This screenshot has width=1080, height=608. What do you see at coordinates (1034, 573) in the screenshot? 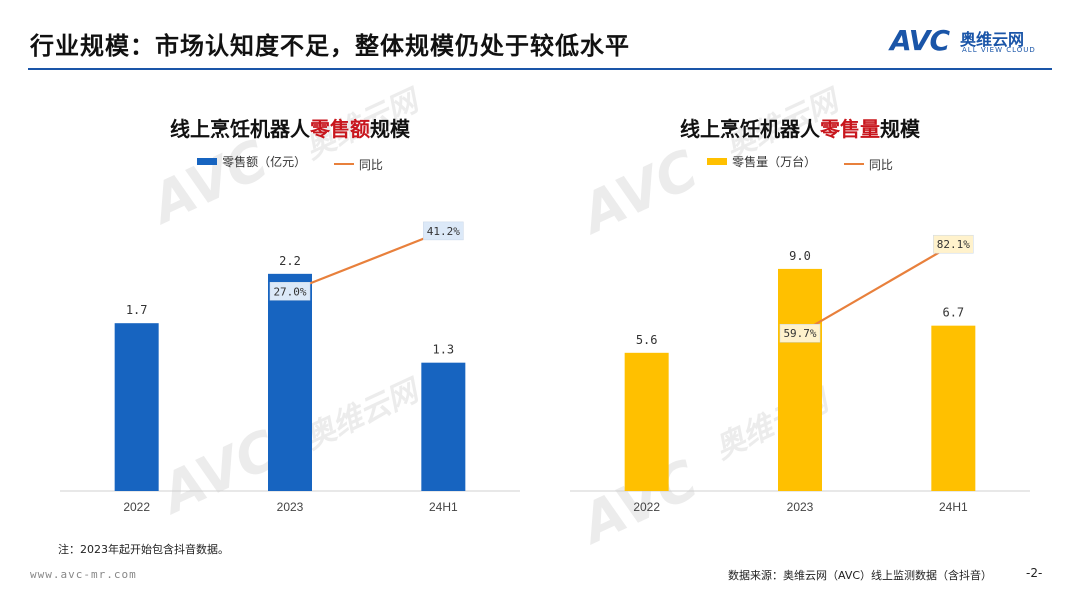
I see `page-number: -2-` at bounding box center [1034, 573].